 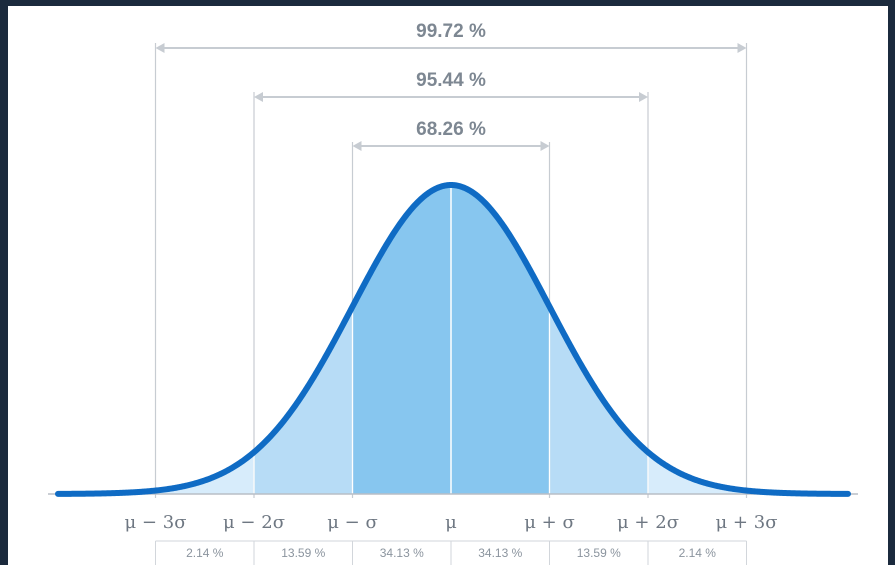 What do you see at coordinates (648, 522) in the screenshot?
I see `axis-label: μ + 2σ` at bounding box center [648, 522].